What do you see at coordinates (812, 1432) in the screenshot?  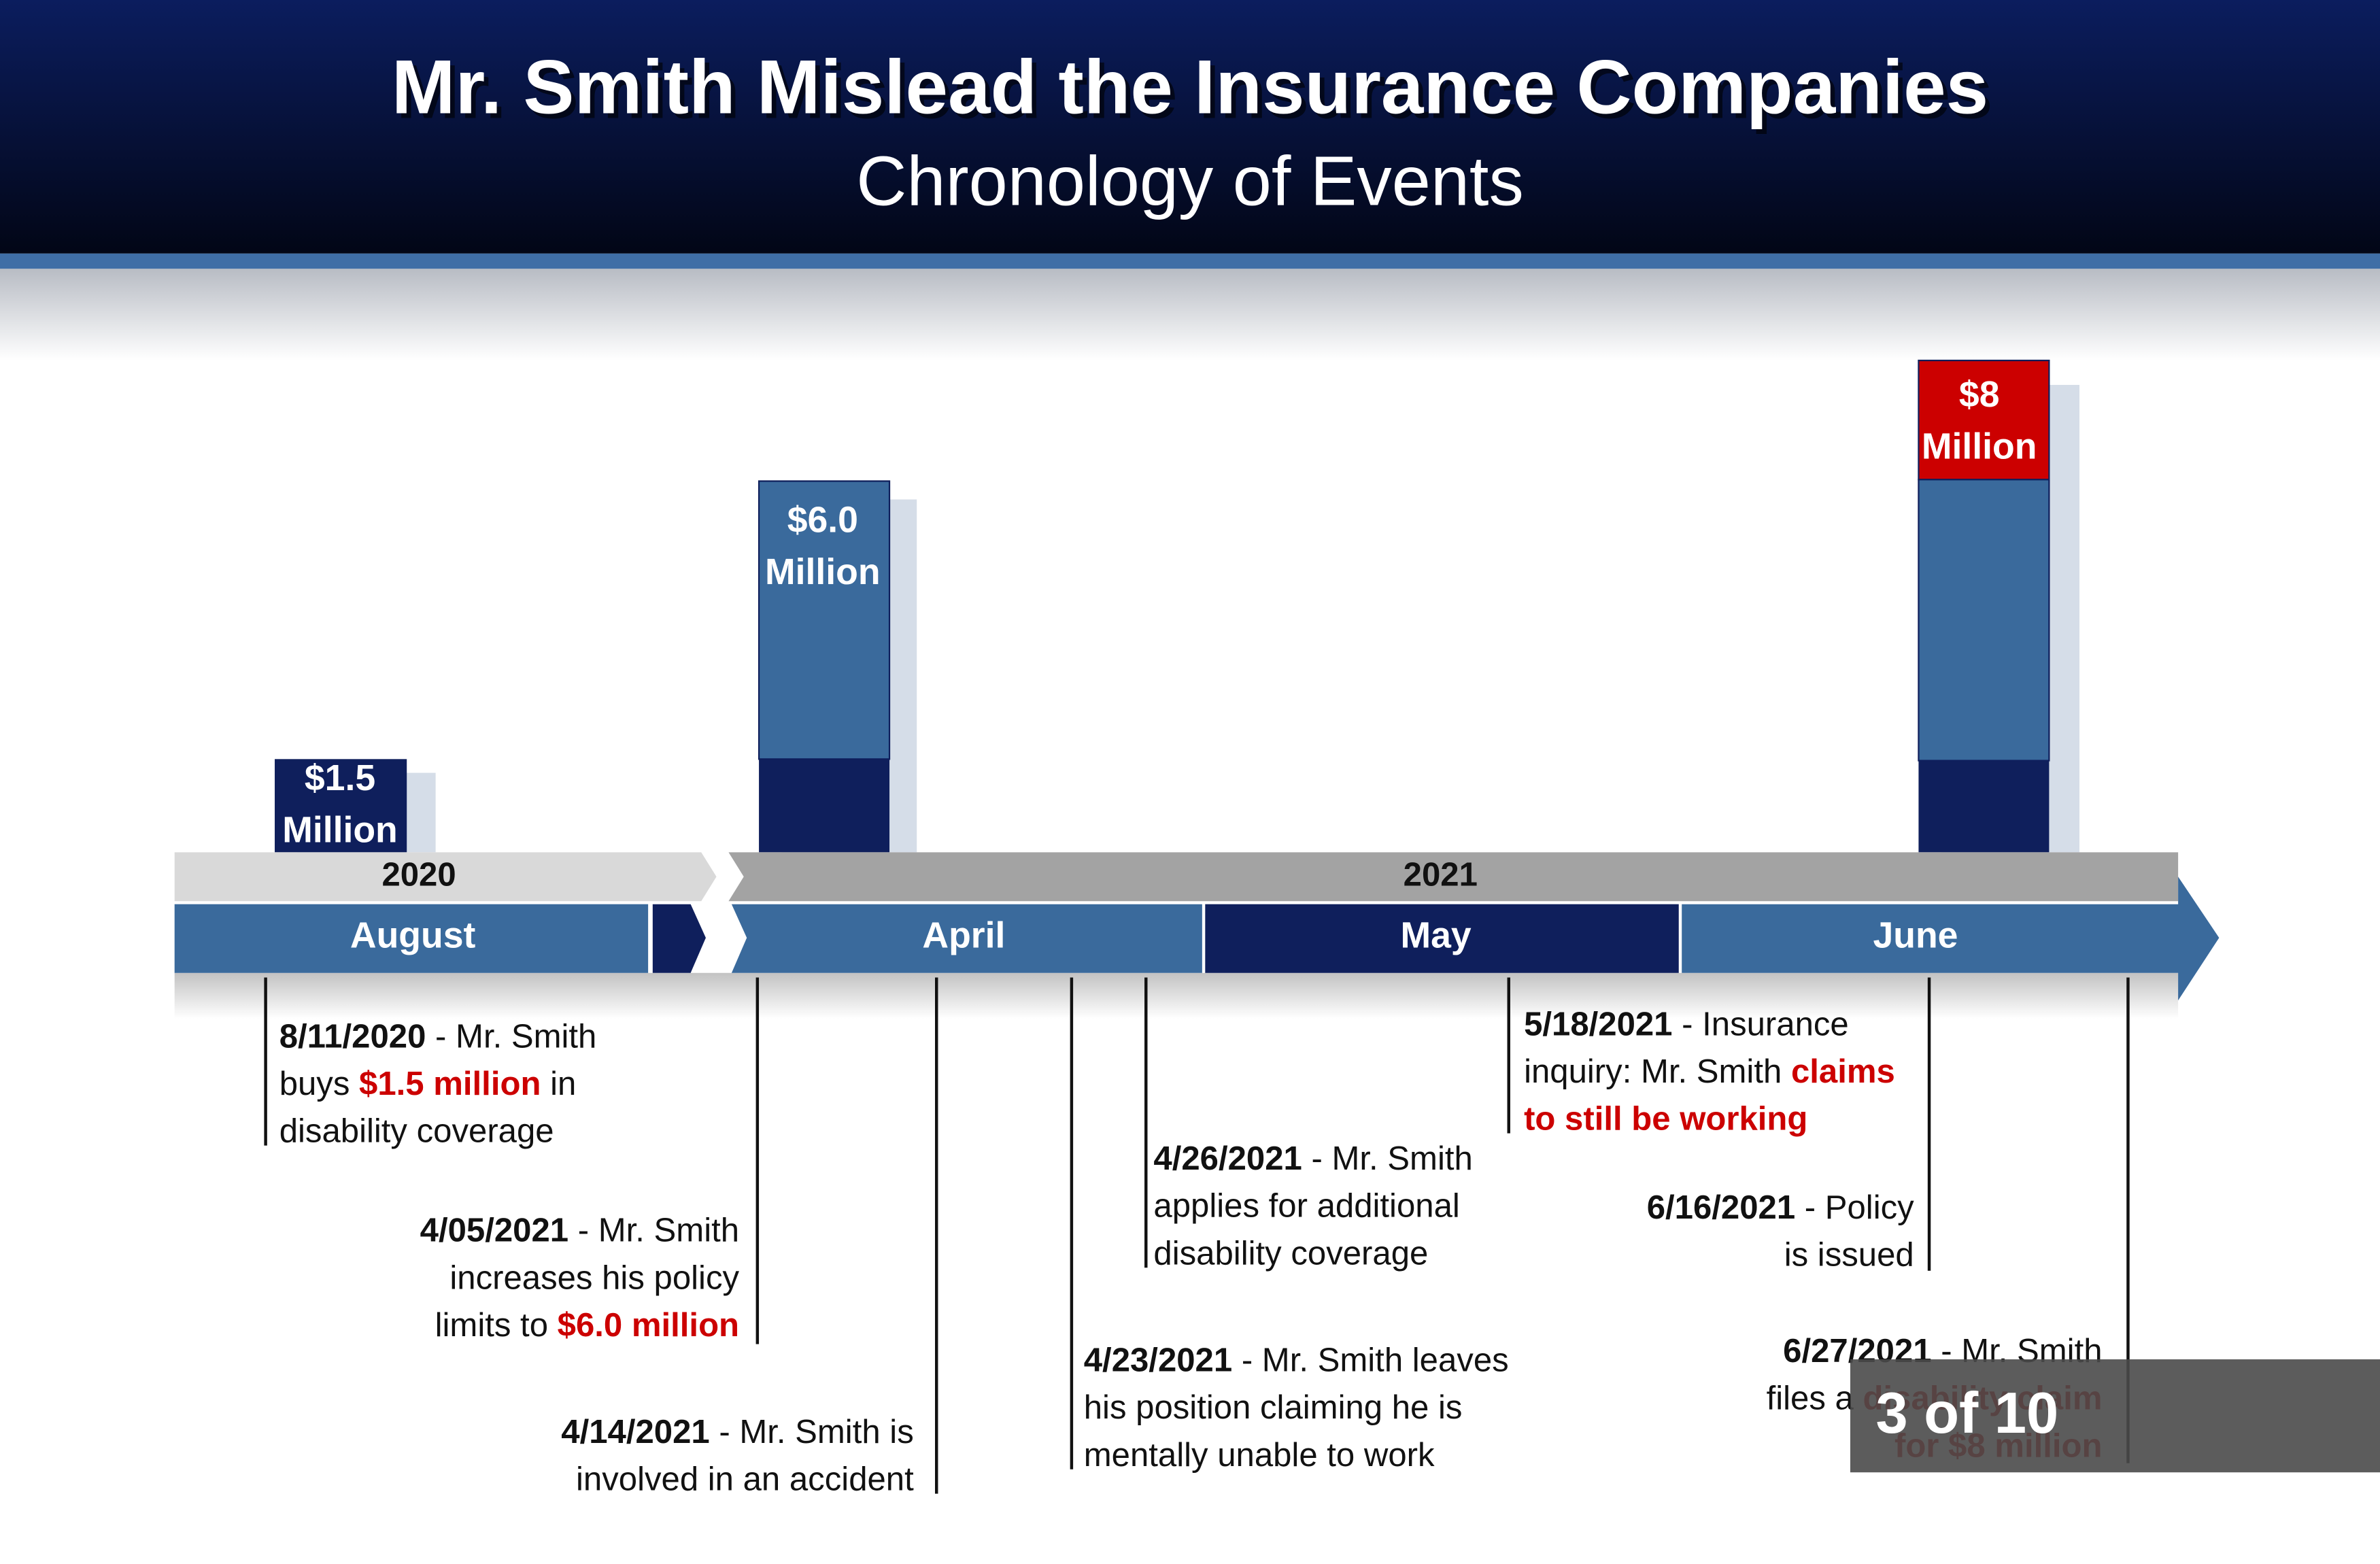 I see `event-run: - Mr. Smith is` at bounding box center [812, 1432].